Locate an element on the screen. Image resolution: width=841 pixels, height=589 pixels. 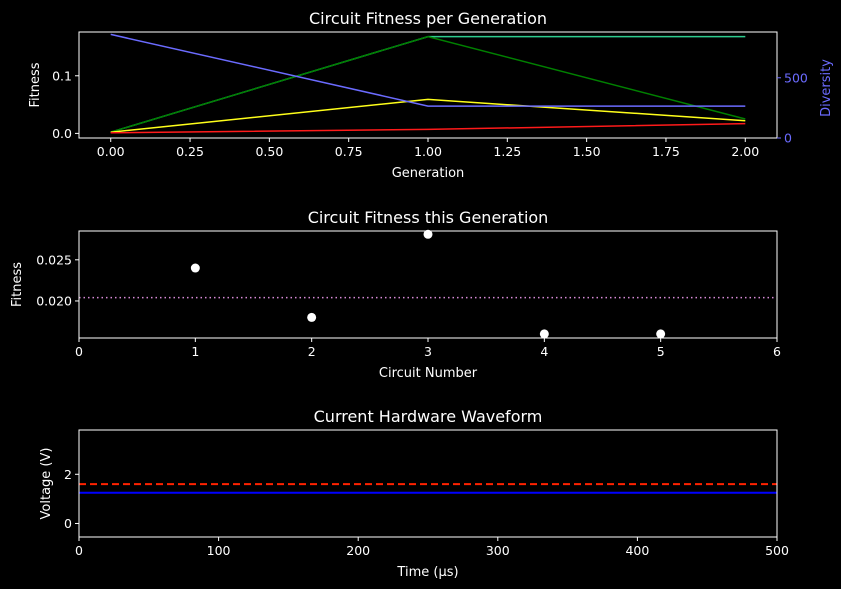
chart-title: Current Hardware Waveform is located at coordinates (428, 416).